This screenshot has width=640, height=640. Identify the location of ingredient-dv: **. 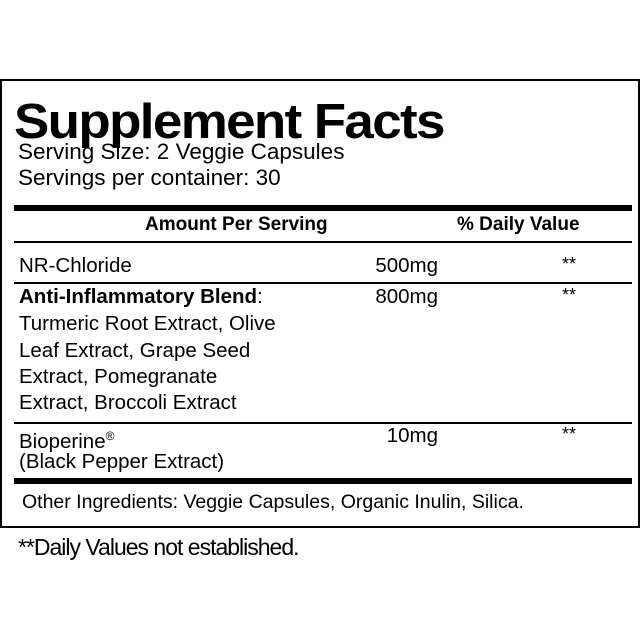
(569, 264).